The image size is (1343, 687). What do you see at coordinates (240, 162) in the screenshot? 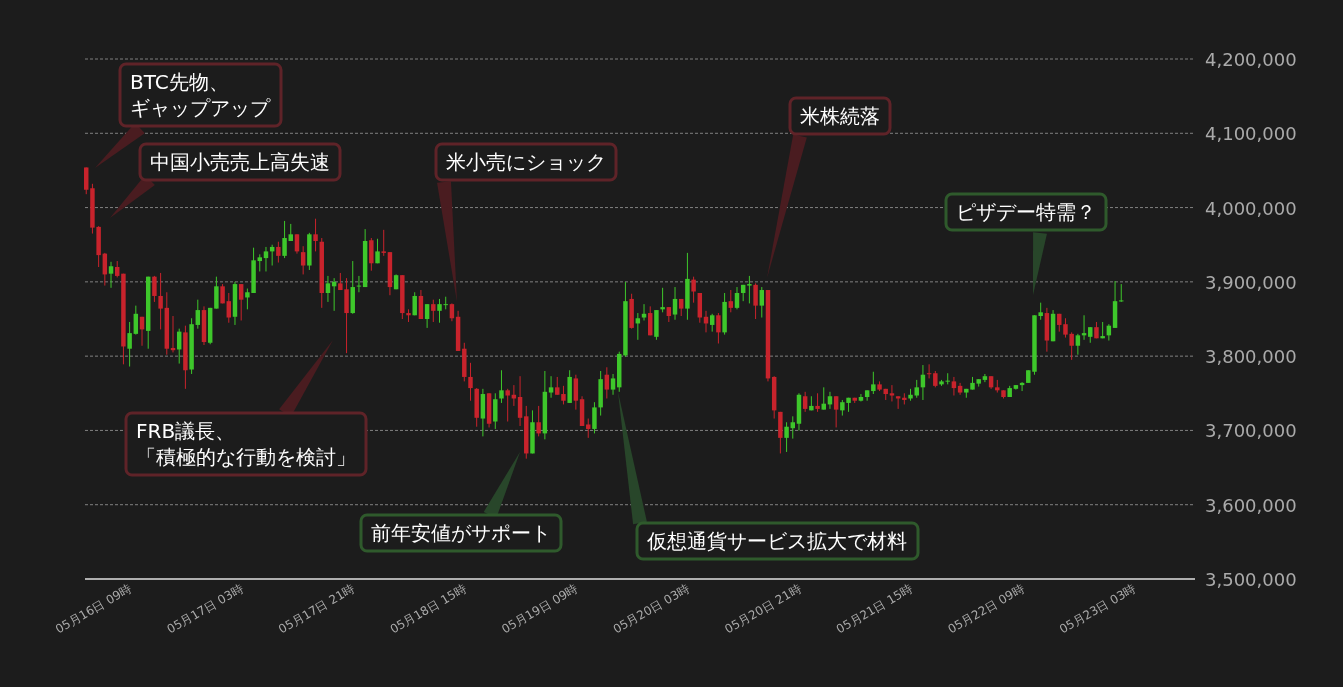
I see `callout-text: 中国小売売上高失速` at bounding box center [240, 162].